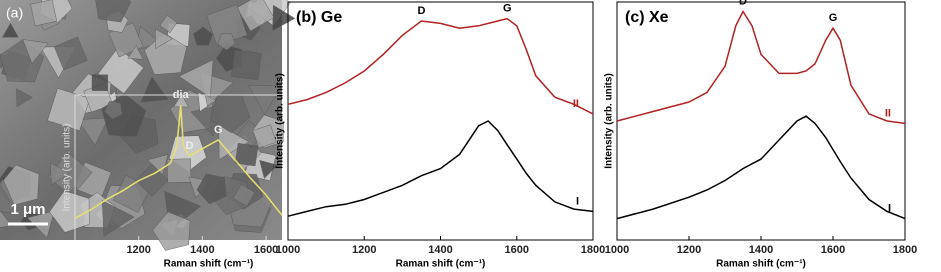 Image resolution: width=941 pixels, height=272 pixels. Describe the element at coordinates (14, 13) in the screenshot. I see `panel-title: (a)` at that location.